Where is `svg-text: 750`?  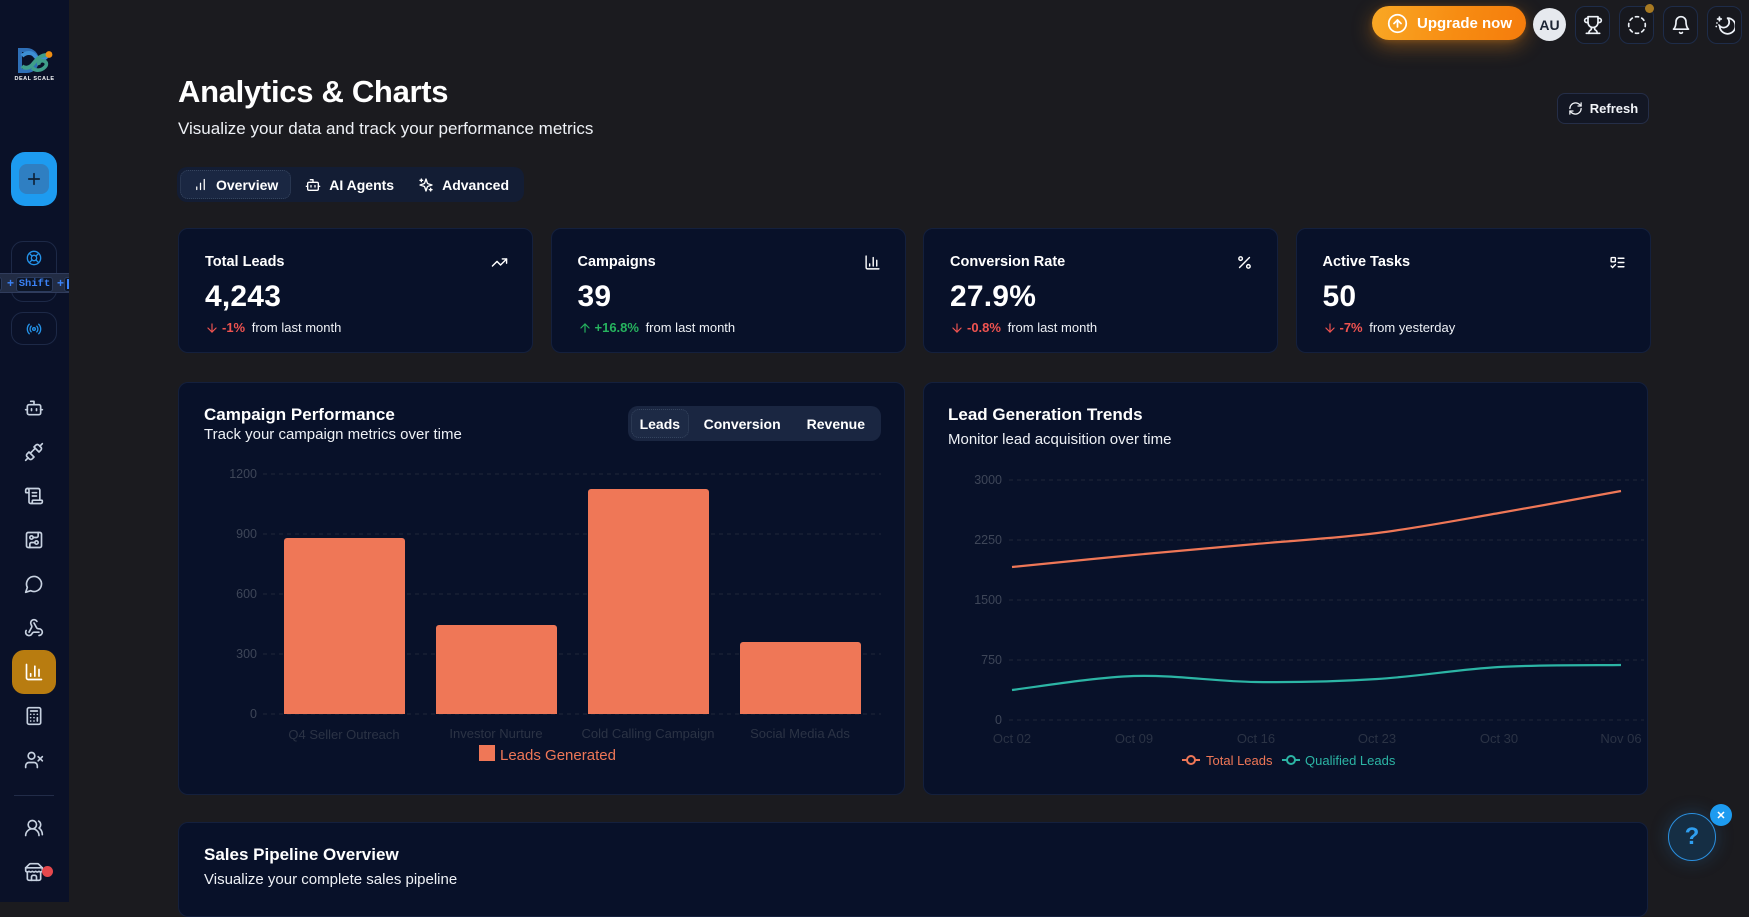
svg-text: 750 is located at coordinates (991, 660).